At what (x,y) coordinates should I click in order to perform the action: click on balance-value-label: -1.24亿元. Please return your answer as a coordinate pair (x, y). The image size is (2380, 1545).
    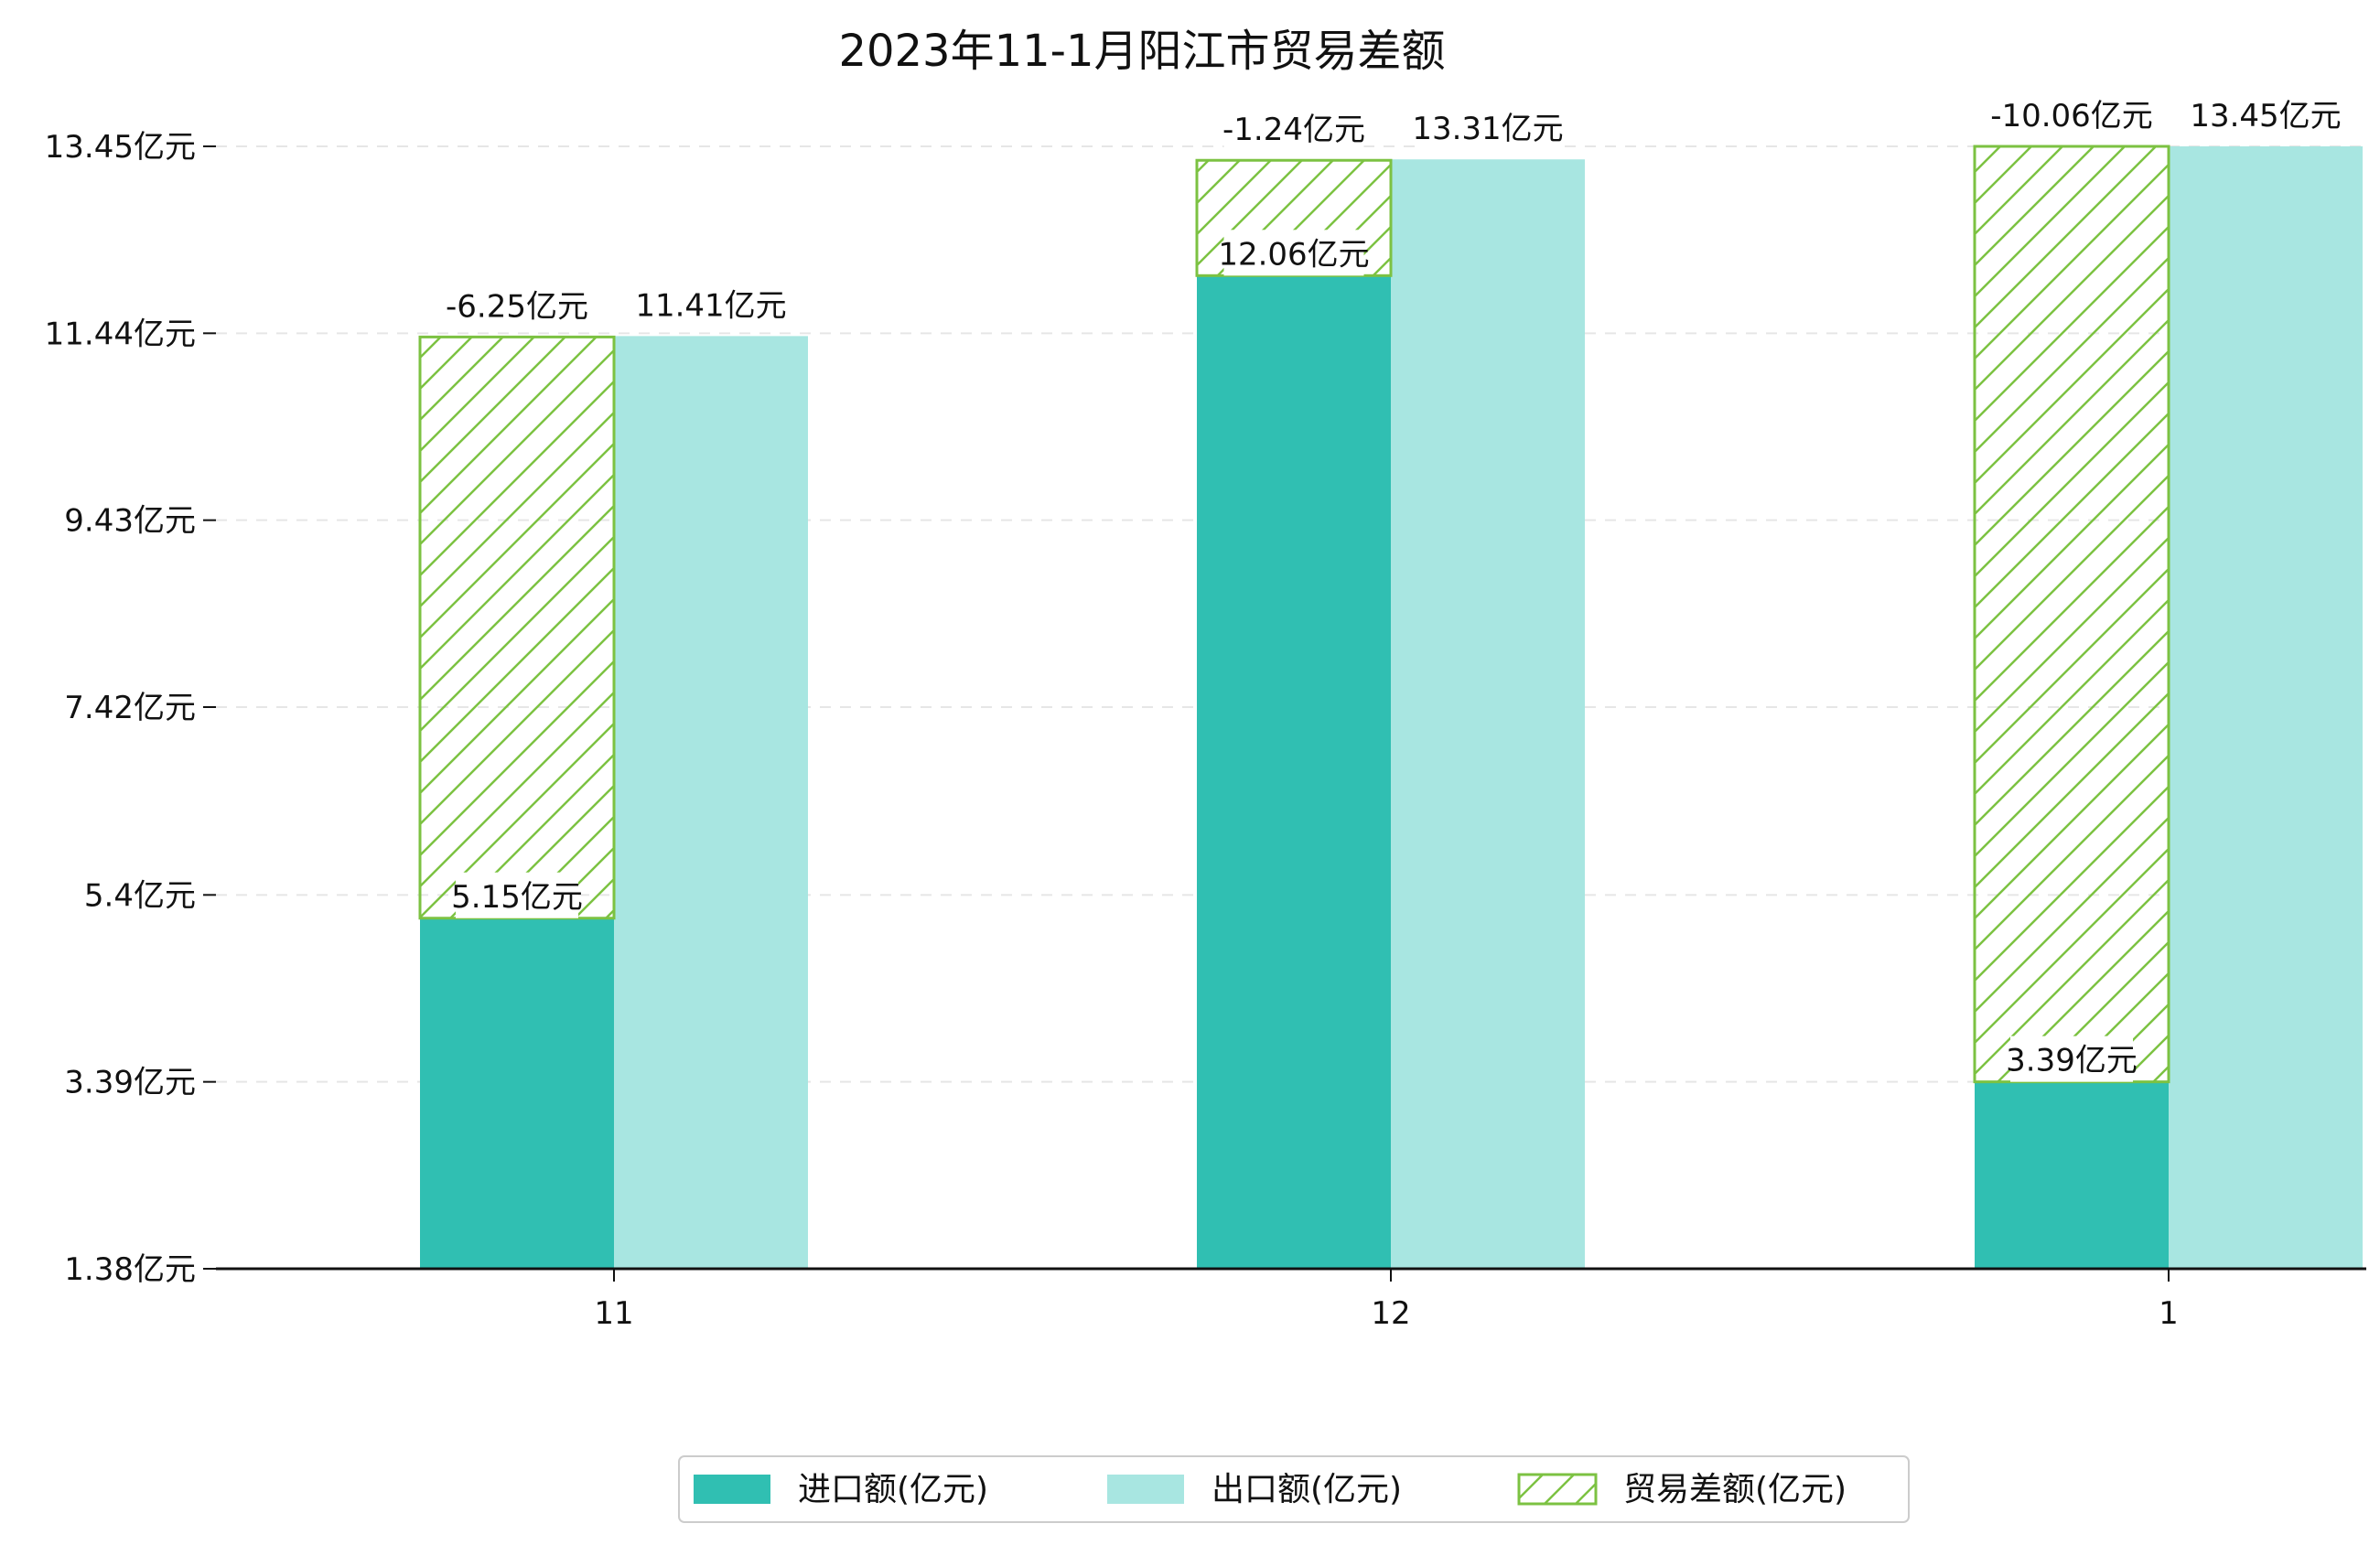
    Looking at the image, I should click on (1293, 130).